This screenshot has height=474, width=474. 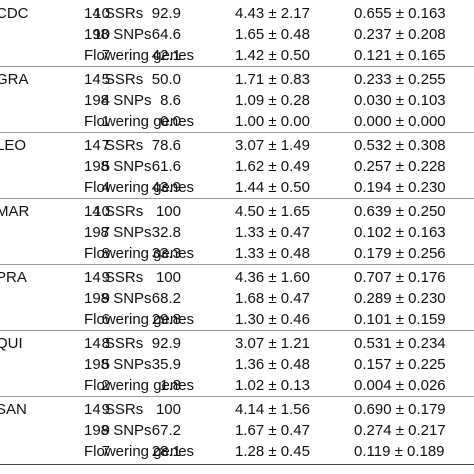 I want to click on allele-number-cell: 1.00 ± 0.00, so click(x=272, y=121).